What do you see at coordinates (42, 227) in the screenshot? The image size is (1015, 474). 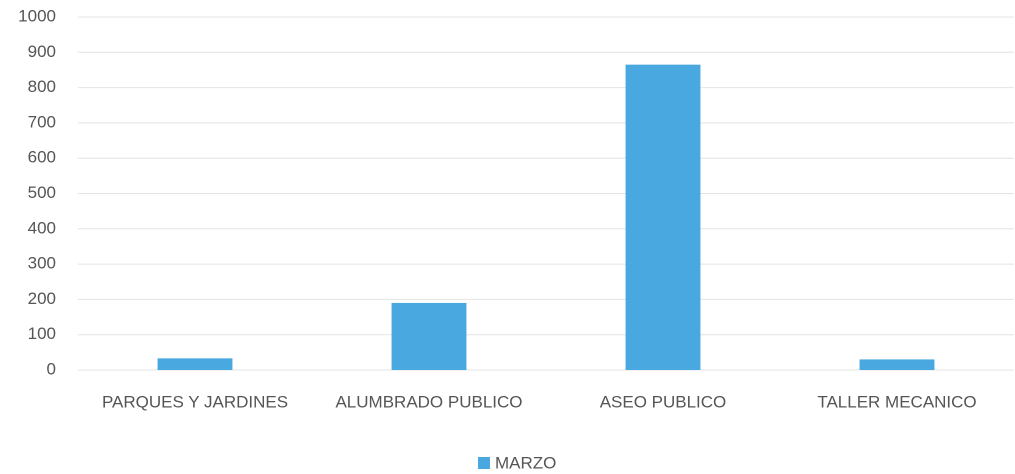 I see `y-tick-label: 400` at bounding box center [42, 227].